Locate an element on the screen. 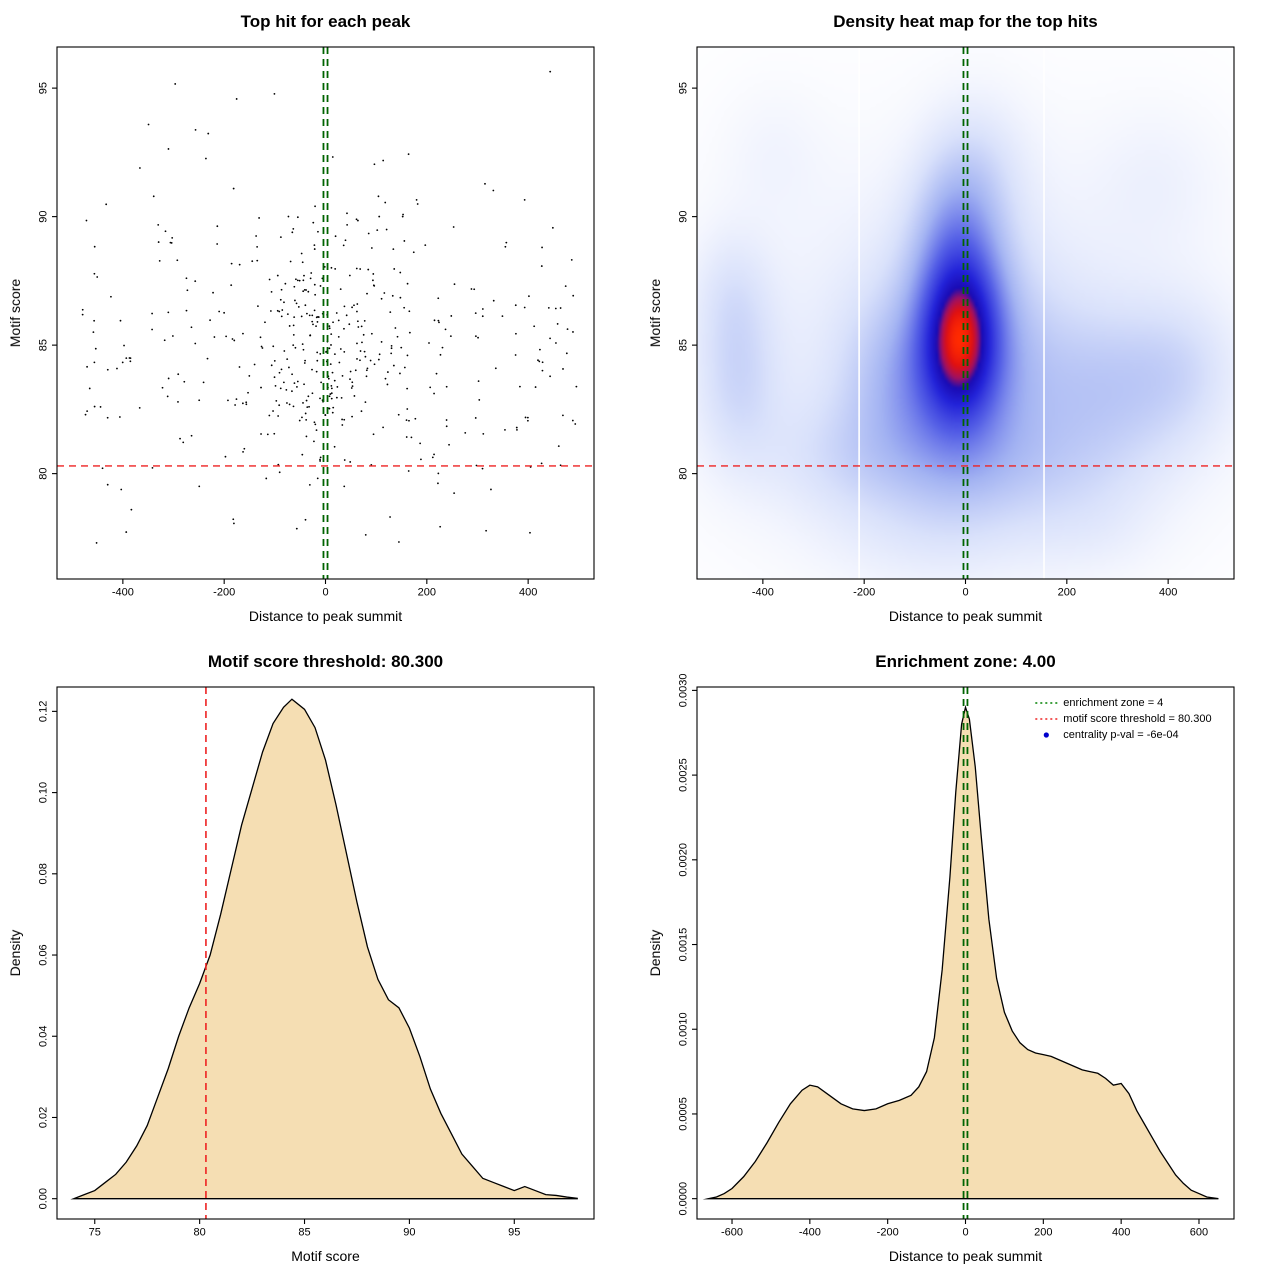 The height and width of the screenshot is (1280, 1280). panel-title: Enrichment zone: 4.00 is located at coordinates (965, 661).